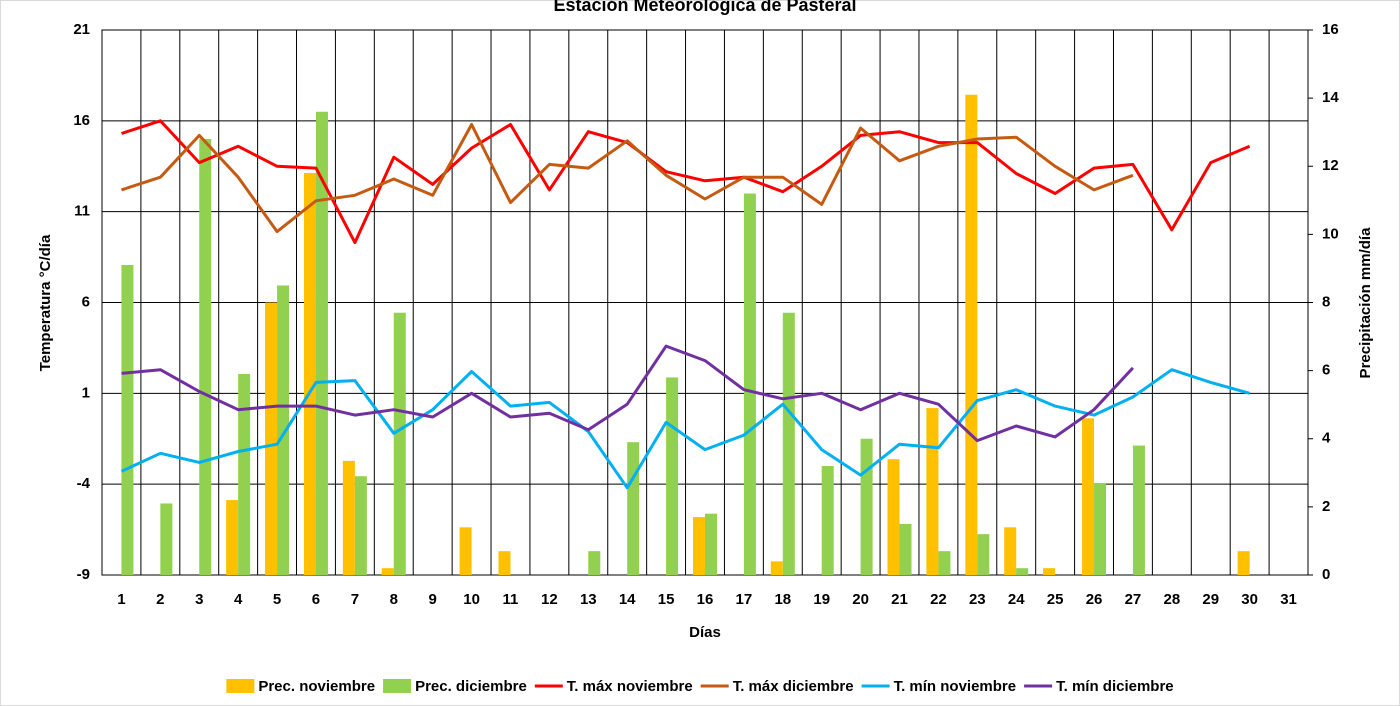 Image resolution: width=1400 pixels, height=706 pixels. I want to click on y2-axis-title: Precipitación mm/día, so click(1365, 303).